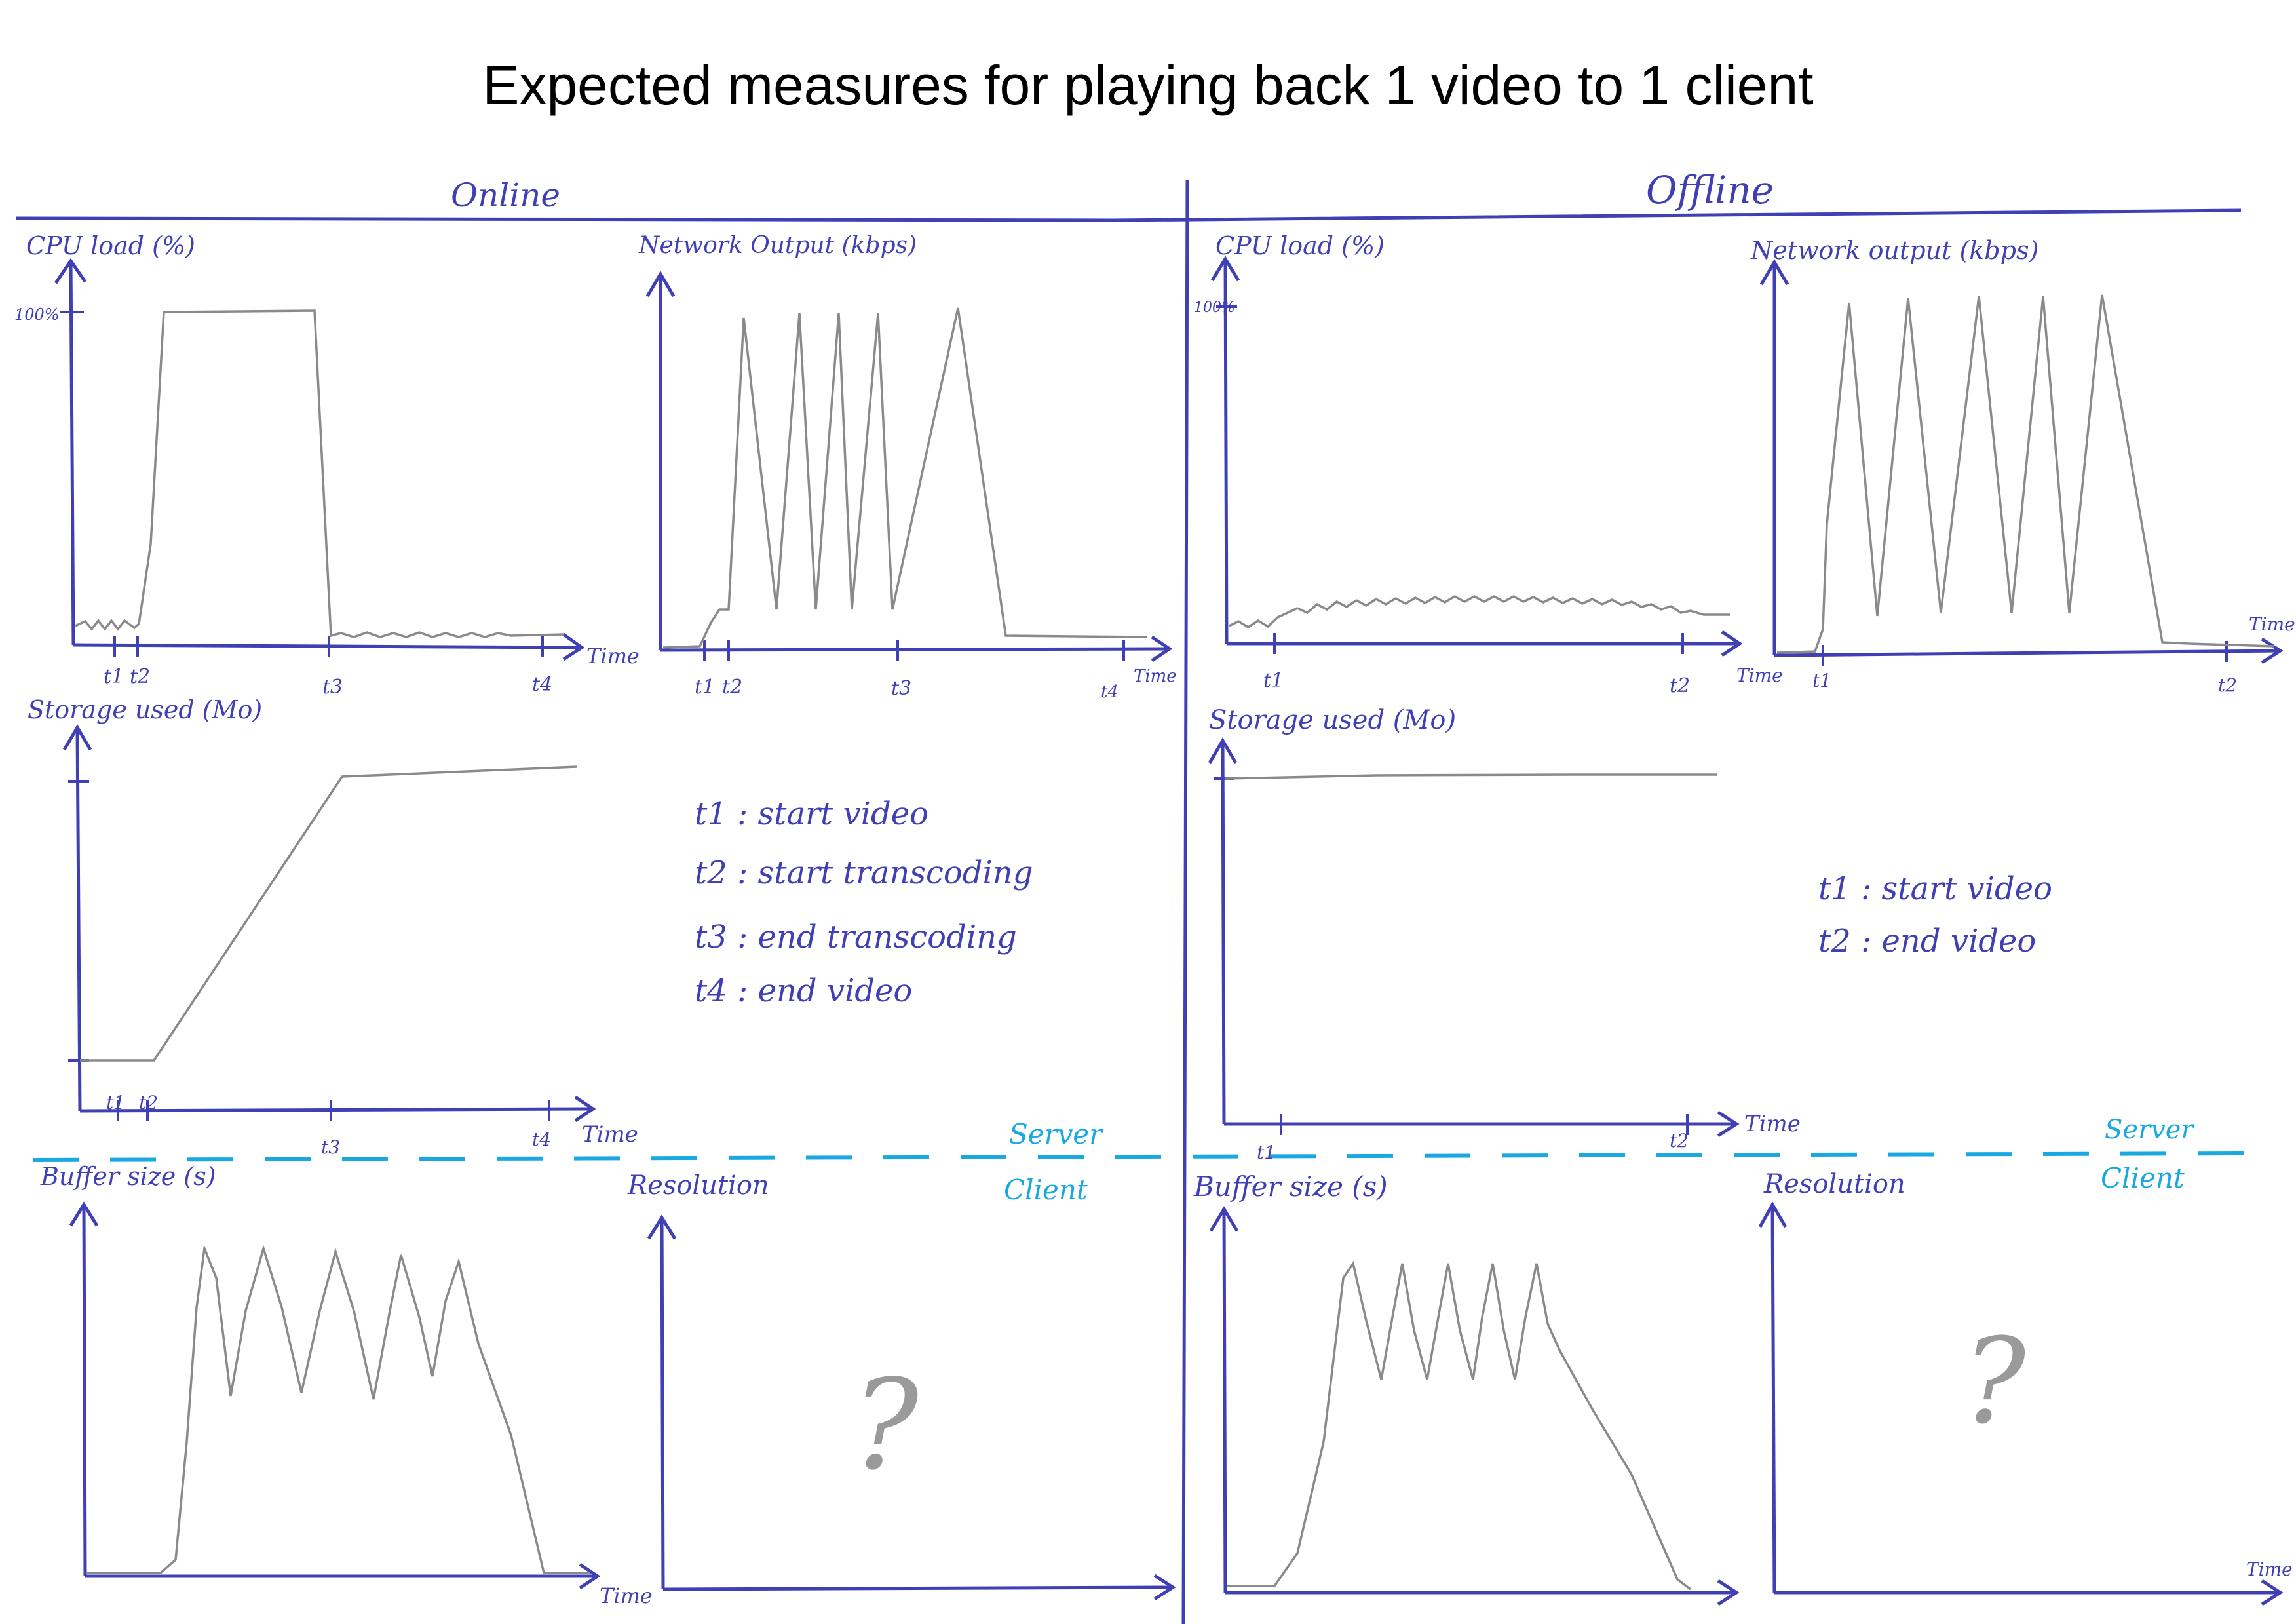  I want to click on y-axis-label: Network Output (kbps), so click(777, 246).